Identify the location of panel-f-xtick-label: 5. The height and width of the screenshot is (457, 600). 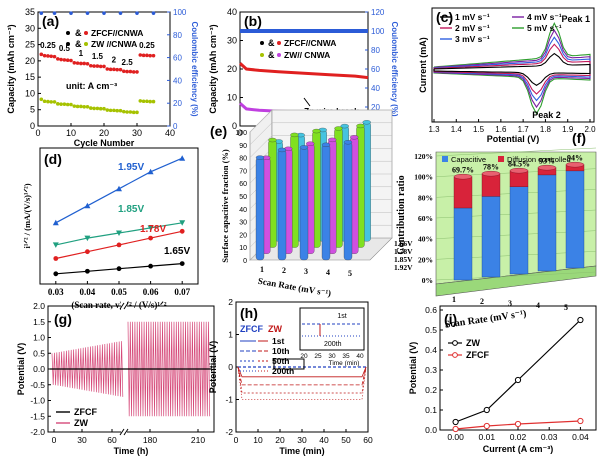
(566, 307).